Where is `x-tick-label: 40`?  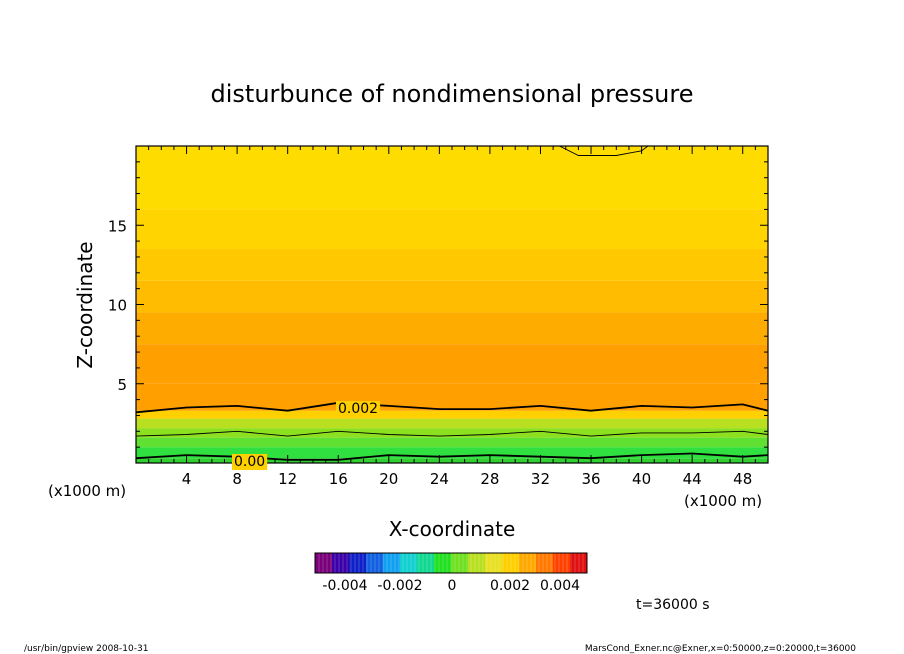
x-tick-label: 40 is located at coordinates (641, 479).